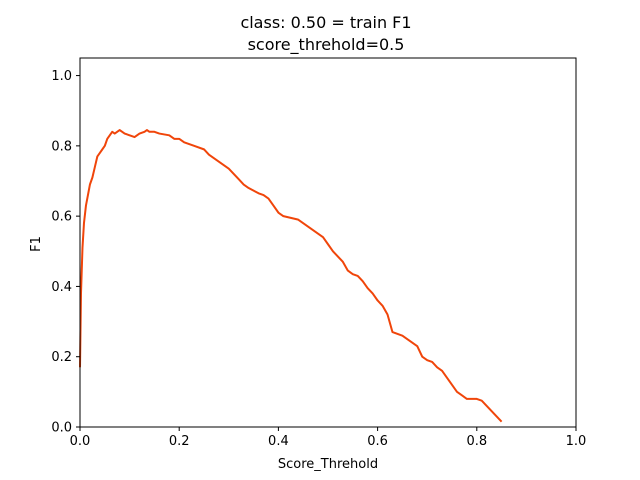  I want to click on x-tick-label-4: 0.8, so click(476, 441).